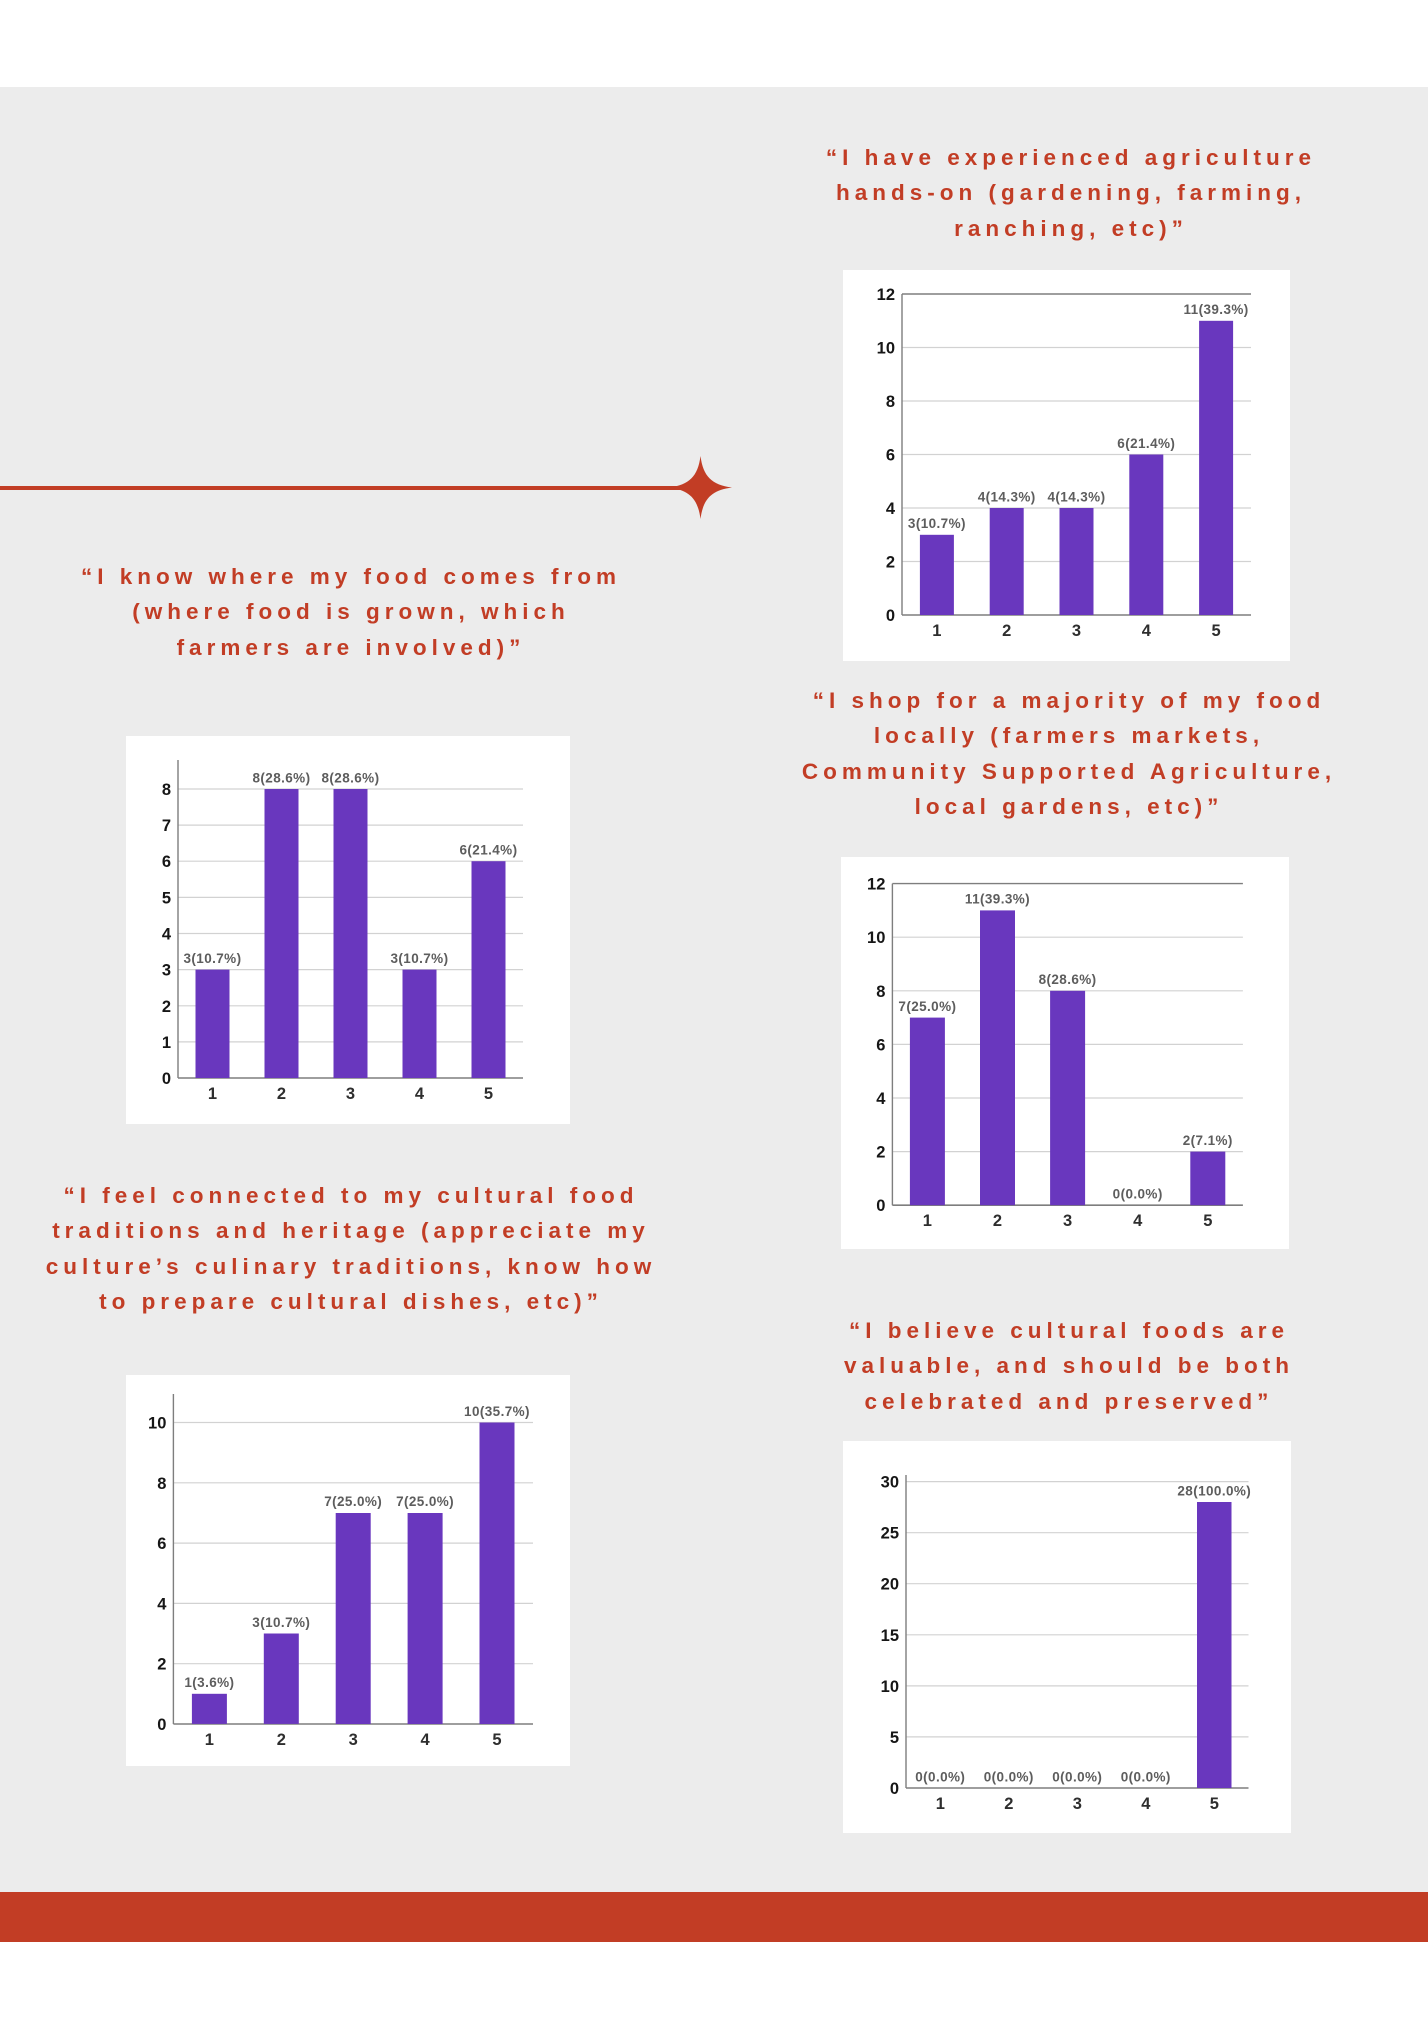 The width and height of the screenshot is (1428, 2028). Describe the element at coordinates (890, 1483) in the screenshot. I see `svg-text: 30` at that location.